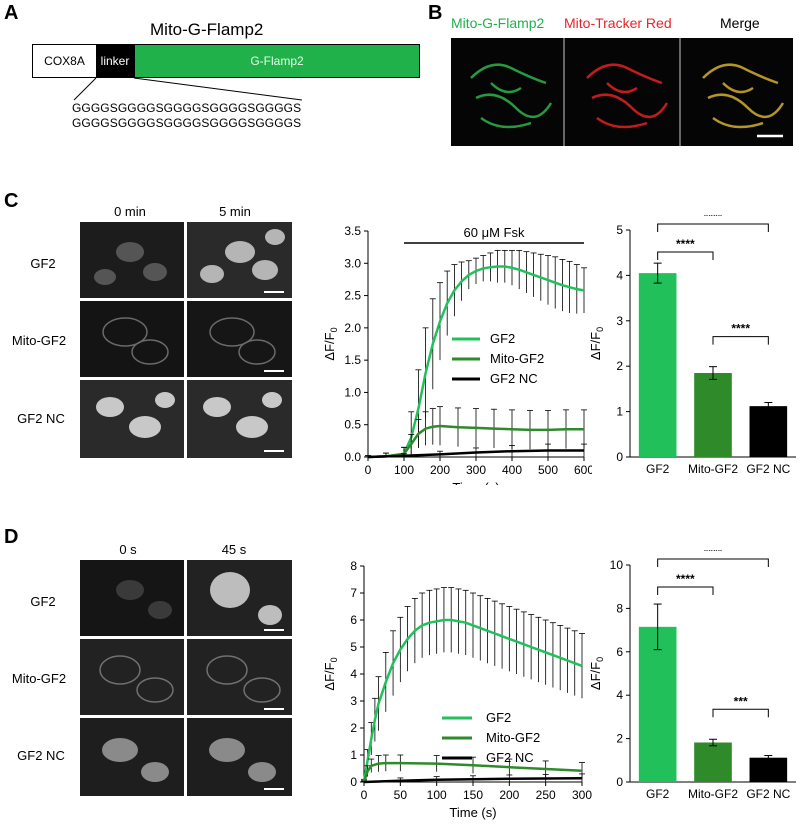 This screenshot has width=809, height=834. What do you see at coordinates (494, 232) in the screenshot?
I see `treatment-label: 60 μM Fsk` at bounding box center [494, 232].